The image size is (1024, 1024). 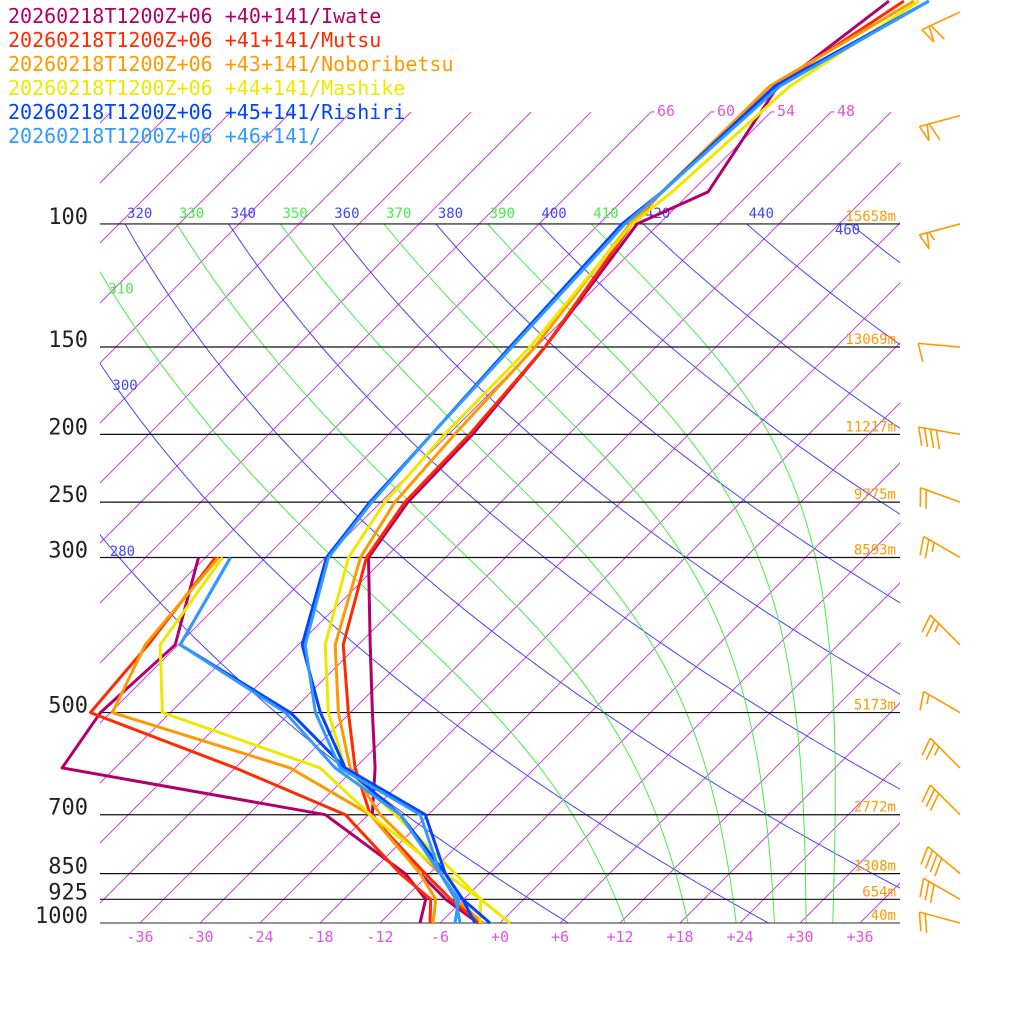 What do you see at coordinates (68, 340) in the screenshot?
I see `pressure-label: 150` at bounding box center [68, 340].